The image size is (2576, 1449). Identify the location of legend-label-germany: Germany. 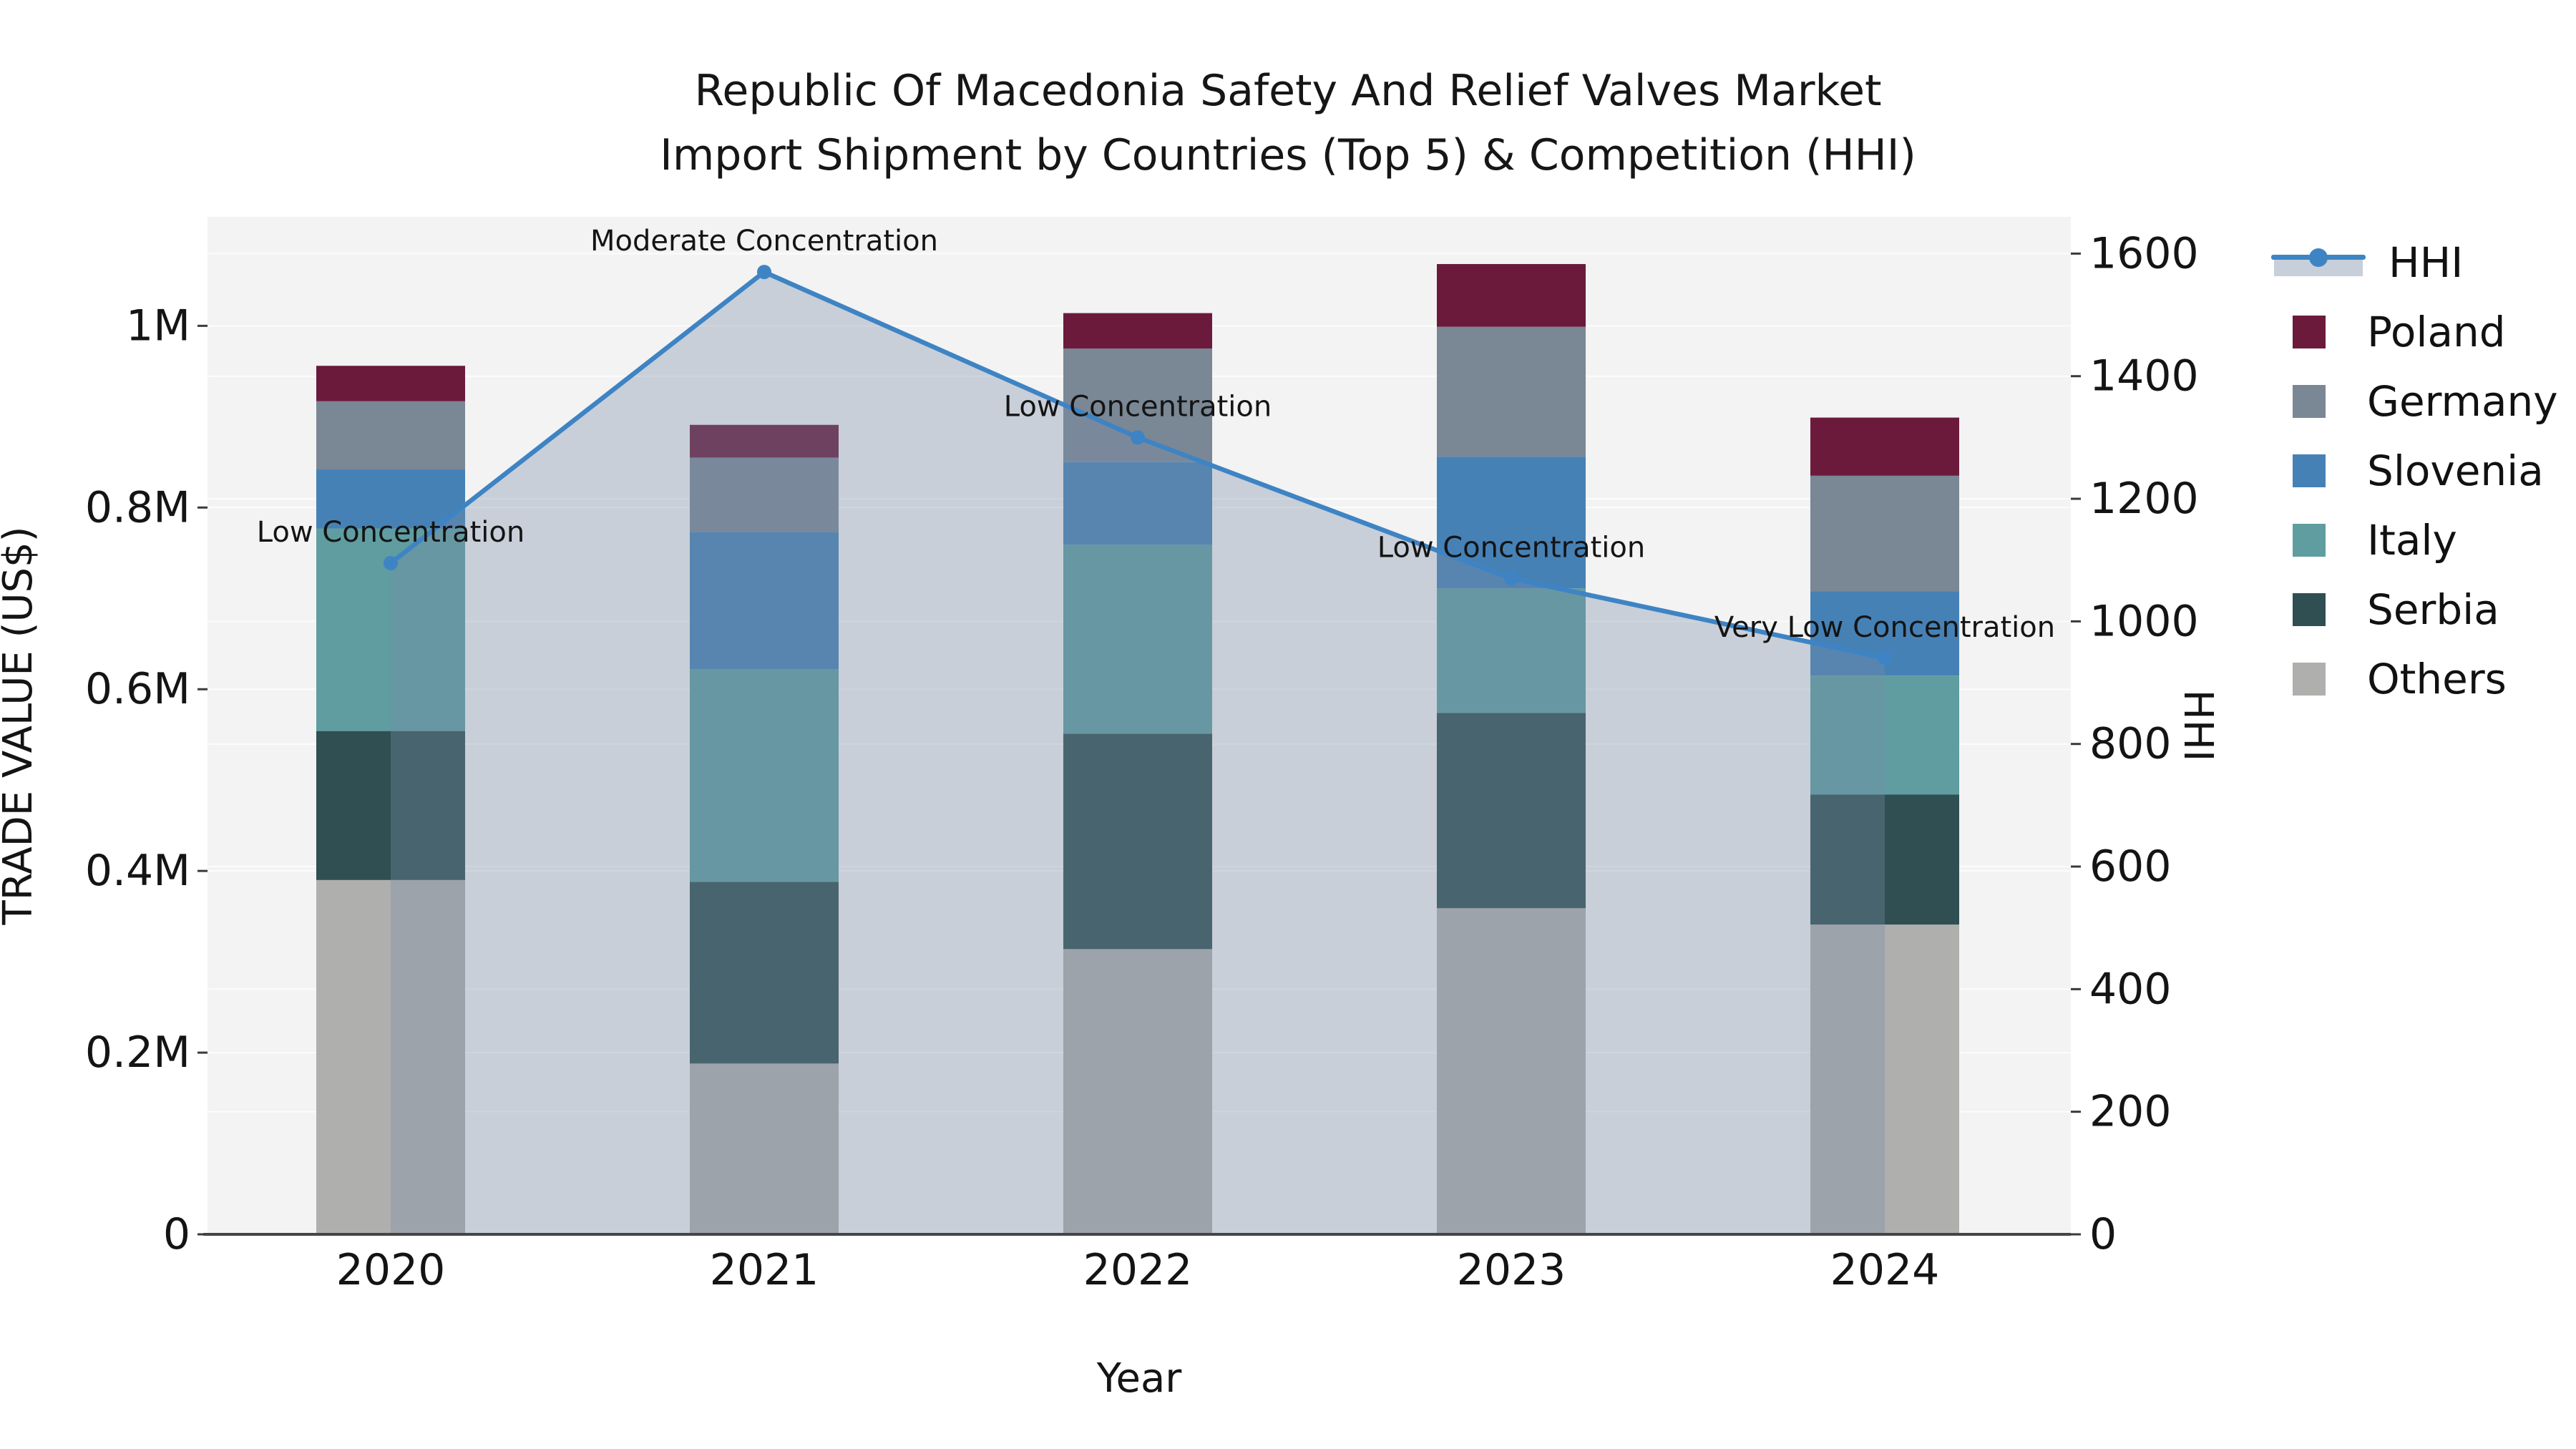
(2462, 401).